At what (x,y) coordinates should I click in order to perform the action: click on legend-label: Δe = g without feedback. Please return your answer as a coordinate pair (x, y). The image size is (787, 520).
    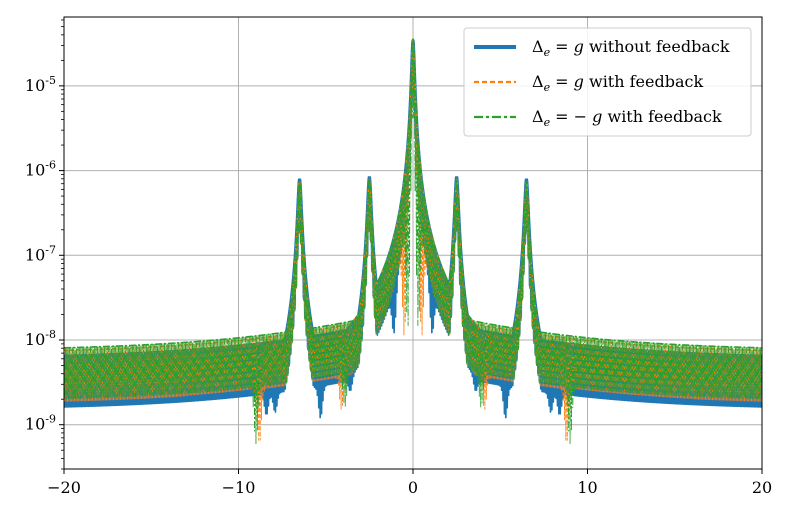
    Looking at the image, I should click on (631, 48).